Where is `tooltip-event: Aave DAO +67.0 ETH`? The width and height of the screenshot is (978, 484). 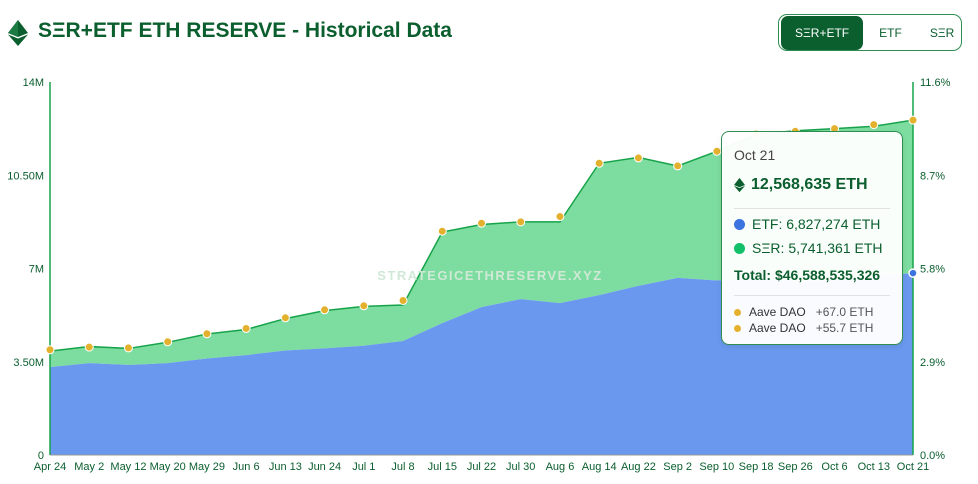
tooltip-event: Aave DAO +67.0 ETH is located at coordinates (803, 312).